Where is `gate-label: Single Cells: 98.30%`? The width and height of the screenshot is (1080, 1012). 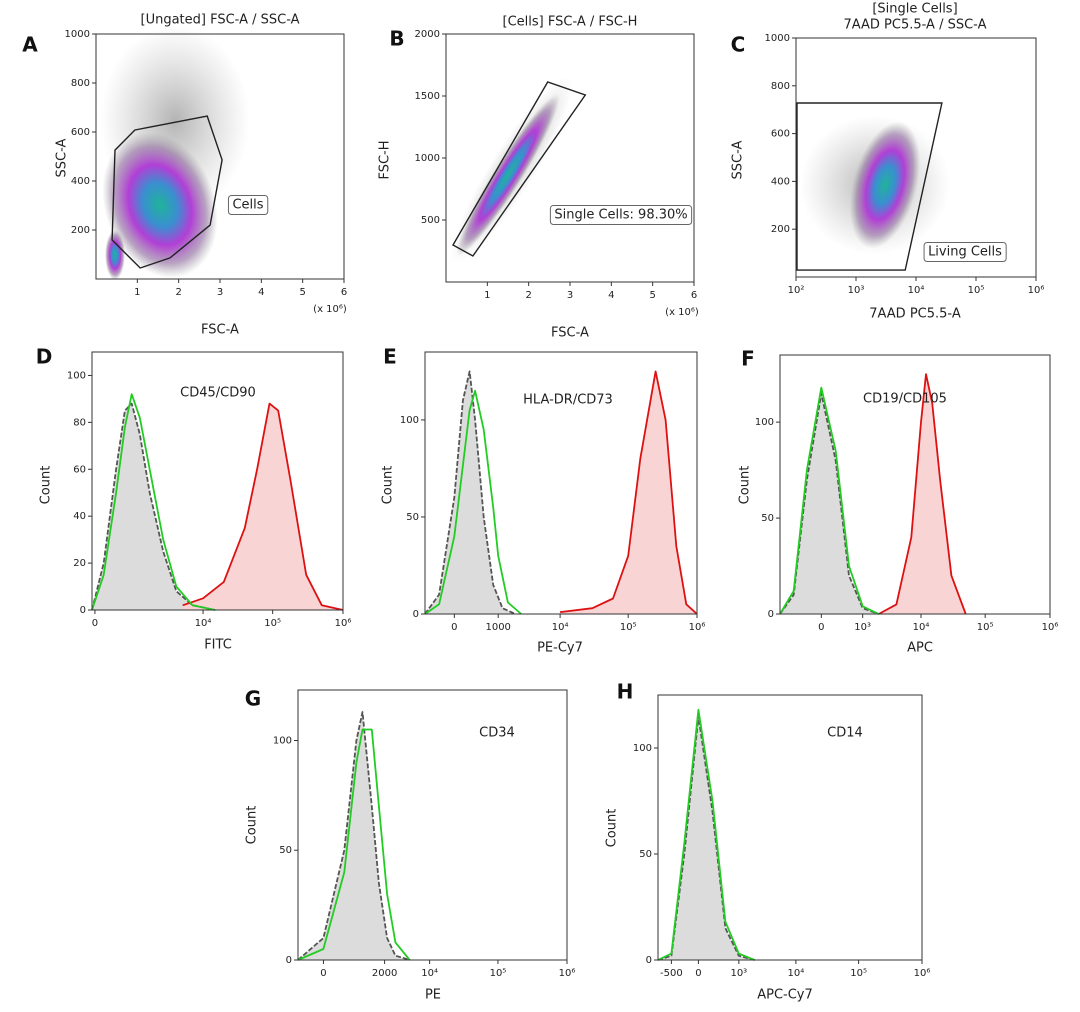
gate-label: Single Cells: 98.30% is located at coordinates (620, 215).